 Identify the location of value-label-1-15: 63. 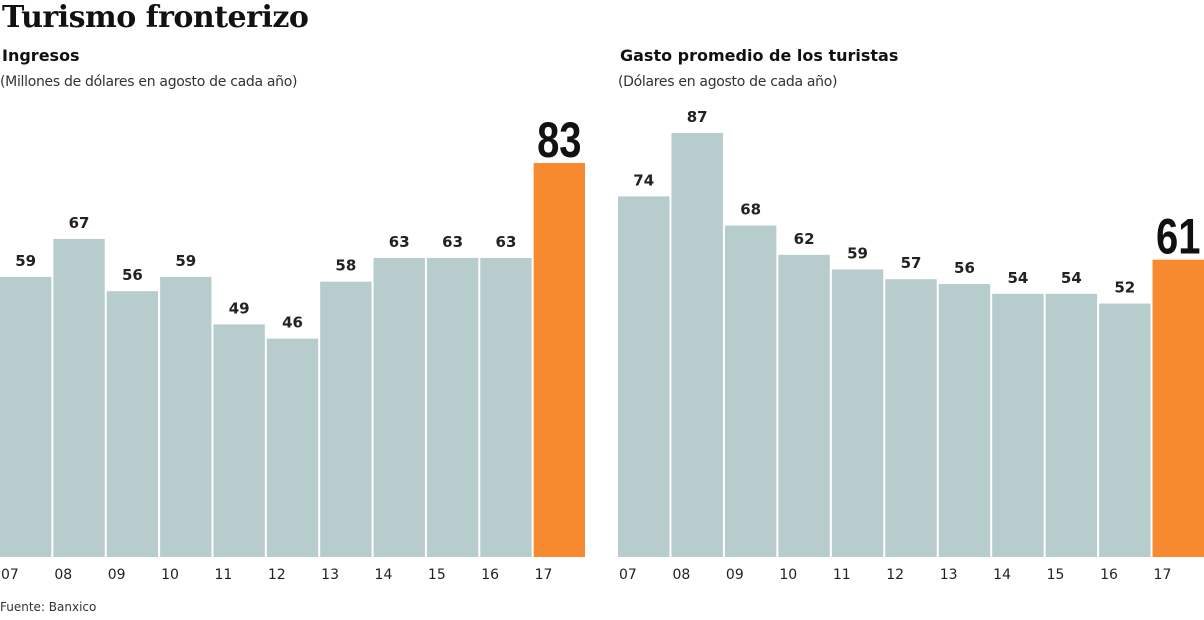
(452, 242).